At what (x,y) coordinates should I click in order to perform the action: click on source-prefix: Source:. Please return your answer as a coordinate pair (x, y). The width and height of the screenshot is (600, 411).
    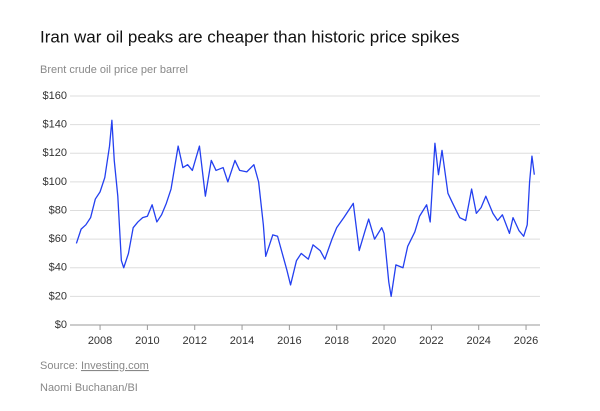
    Looking at the image, I should click on (59, 366).